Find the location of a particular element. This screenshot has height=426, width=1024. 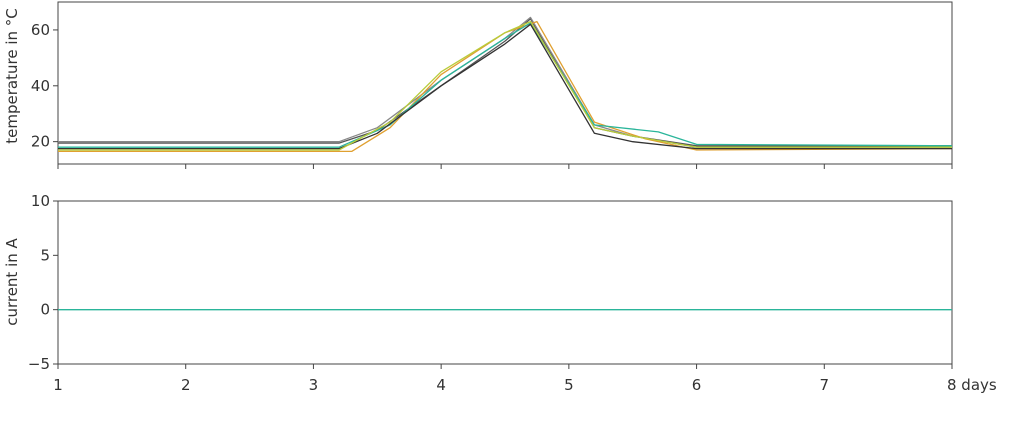

y-tick-label: 40 is located at coordinates (40, 86).